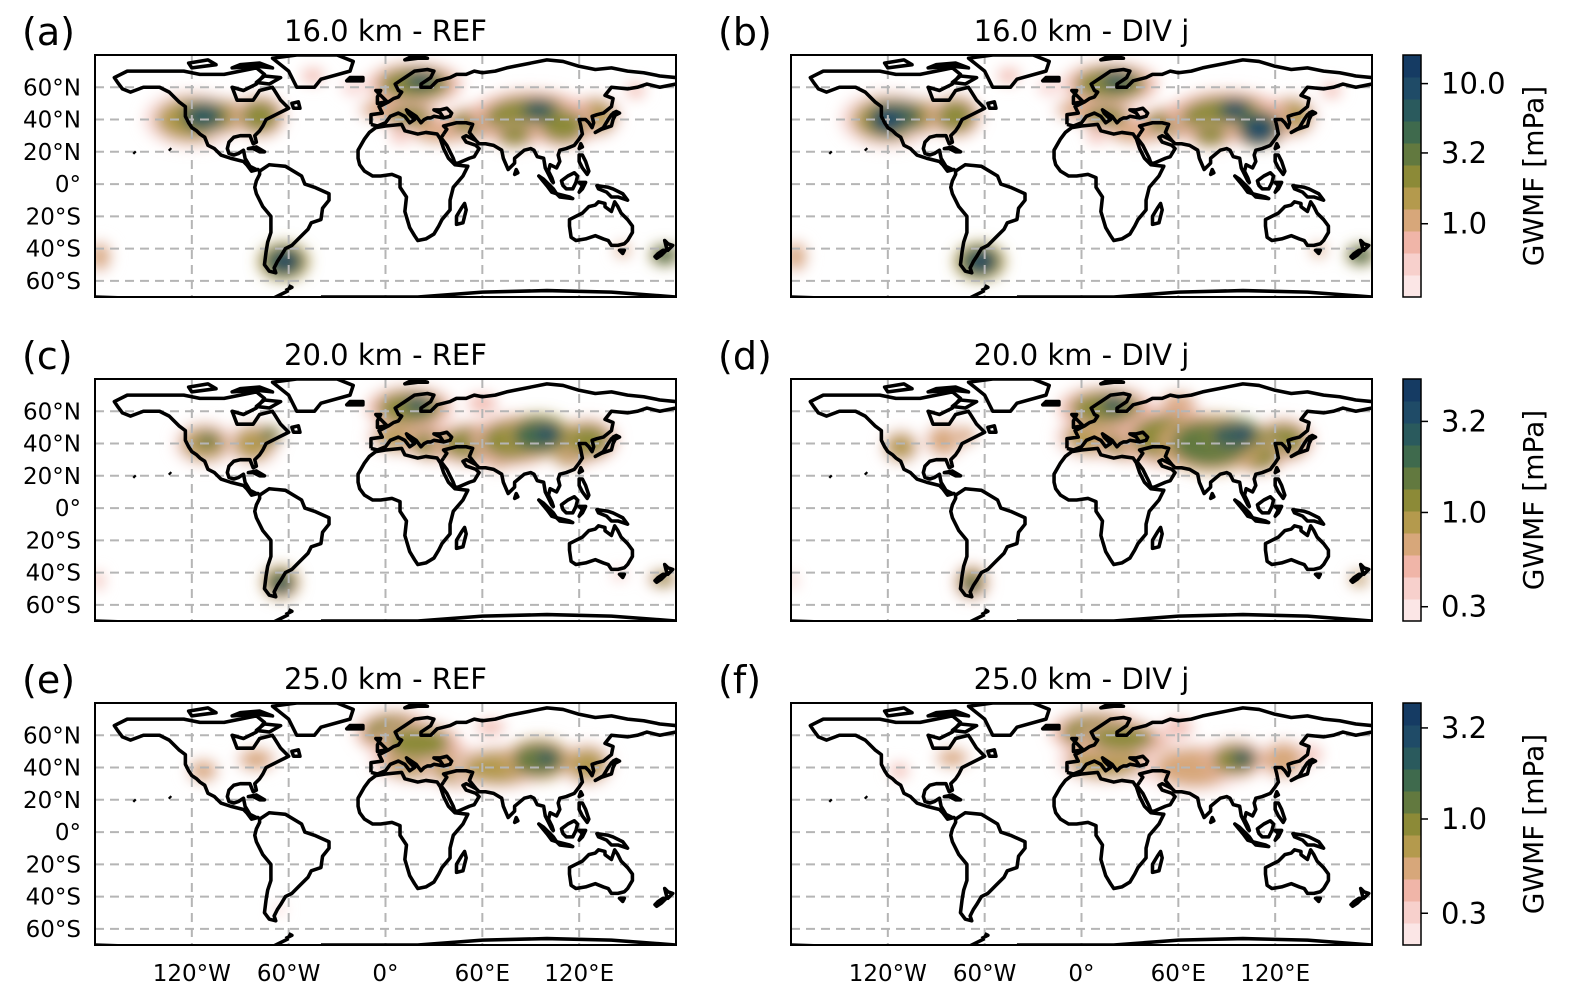 This screenshot has width=1579, height=1003. What do you see at coordinates (47, 356) in the screenshot?
I see `panel-letter: (c)` at bounding box center [47, 356].